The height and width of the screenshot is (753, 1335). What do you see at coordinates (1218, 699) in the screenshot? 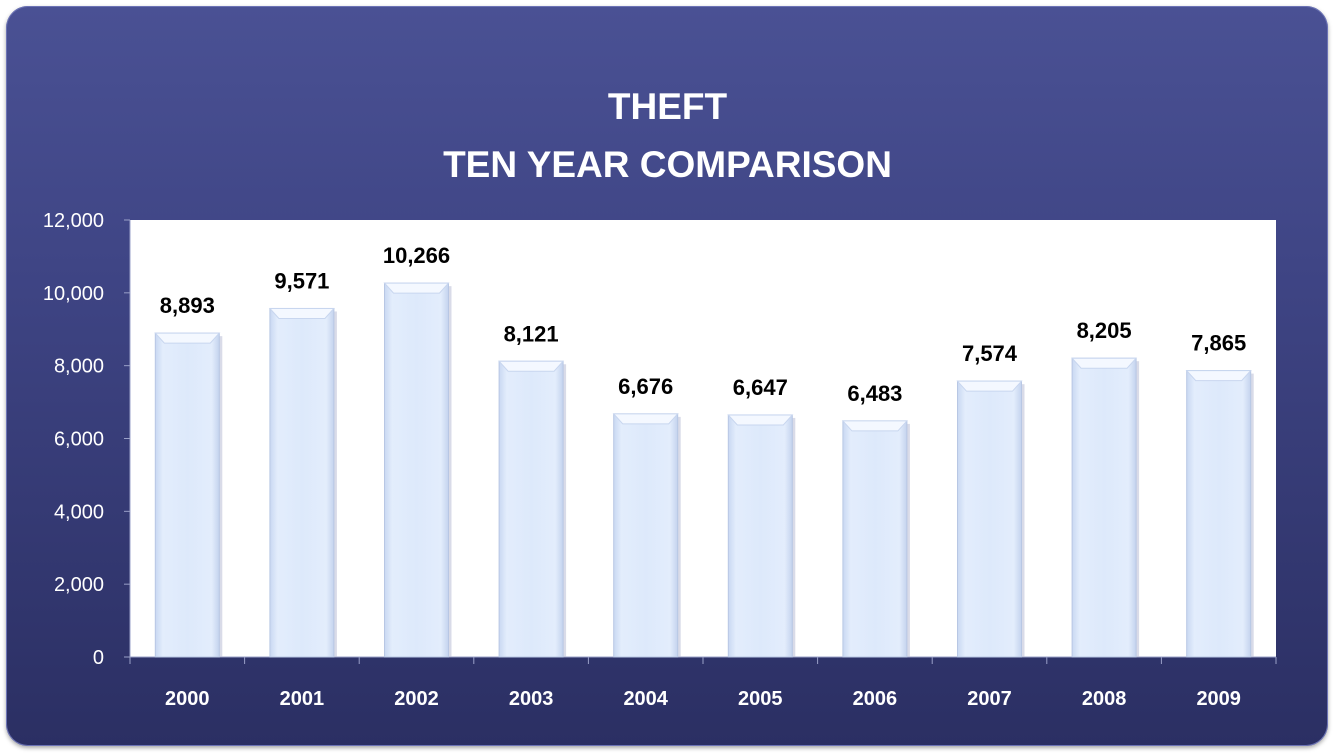
I see `x-tick-label: 2009` at bounding box center [1218, 699].